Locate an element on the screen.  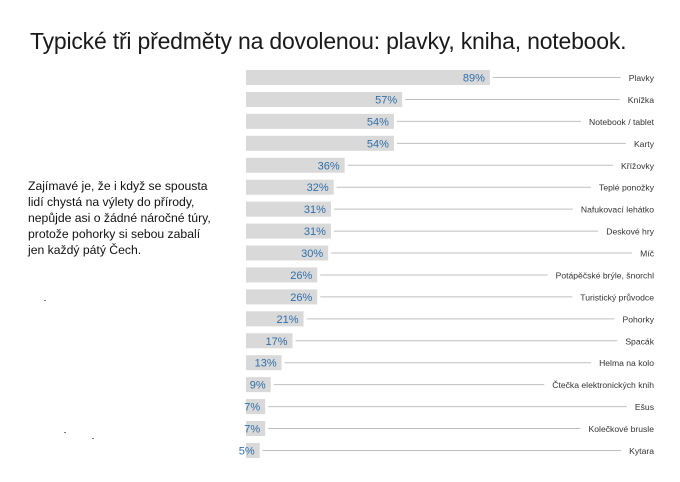
category-label: Helma na kolo is located at coordinates (626, 363).